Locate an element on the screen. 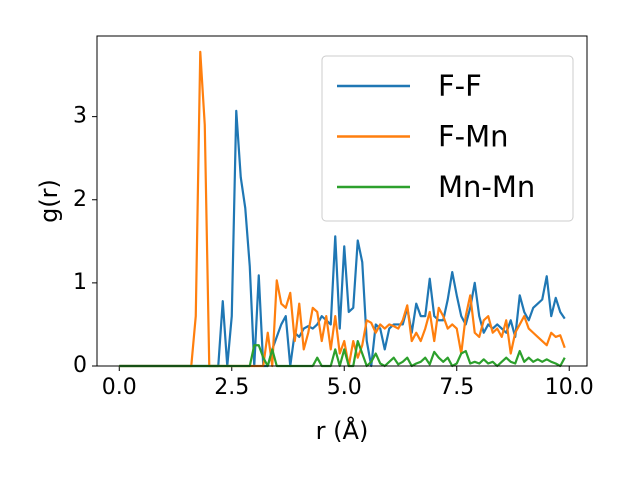  y-tick-label: 0 is located at coordinates (80, 365).